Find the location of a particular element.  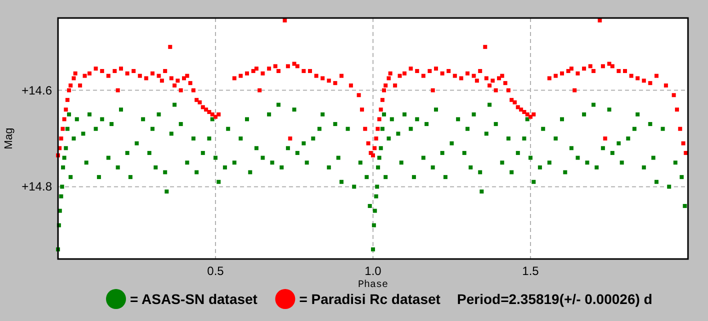

x-axis-title: Phase is located at coordinates (373, 285).